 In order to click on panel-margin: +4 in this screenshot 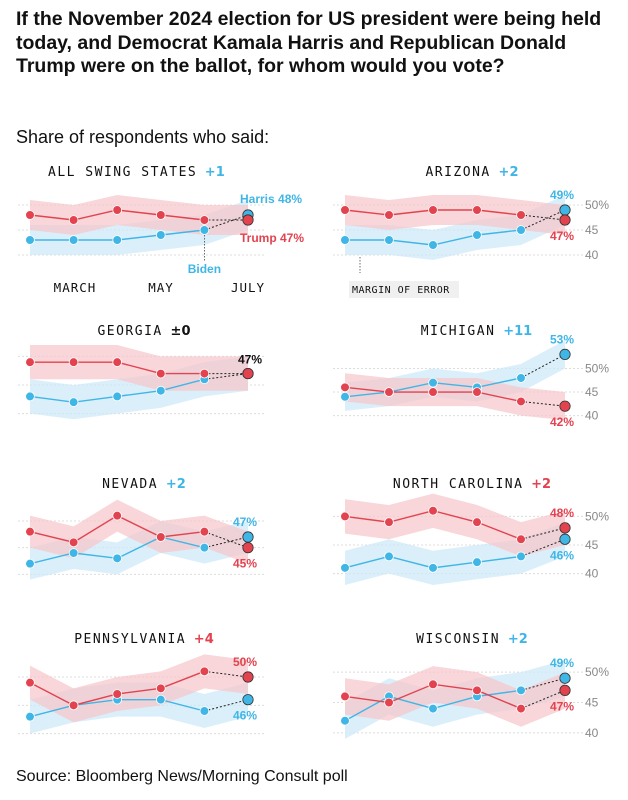, I will do `click(204, 639)`.